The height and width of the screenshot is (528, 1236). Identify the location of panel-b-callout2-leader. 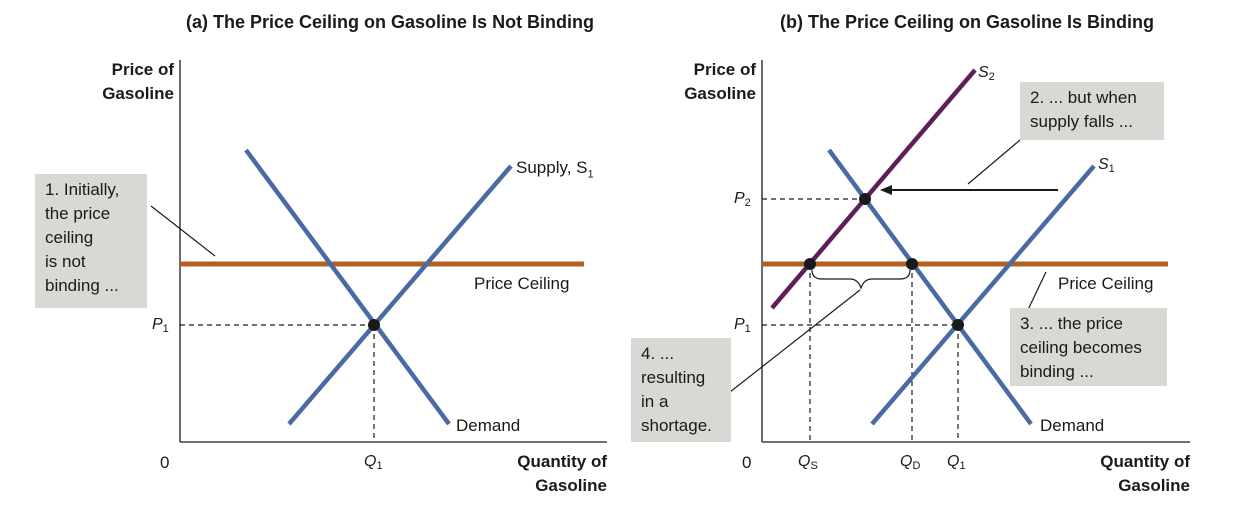
(994, 162).